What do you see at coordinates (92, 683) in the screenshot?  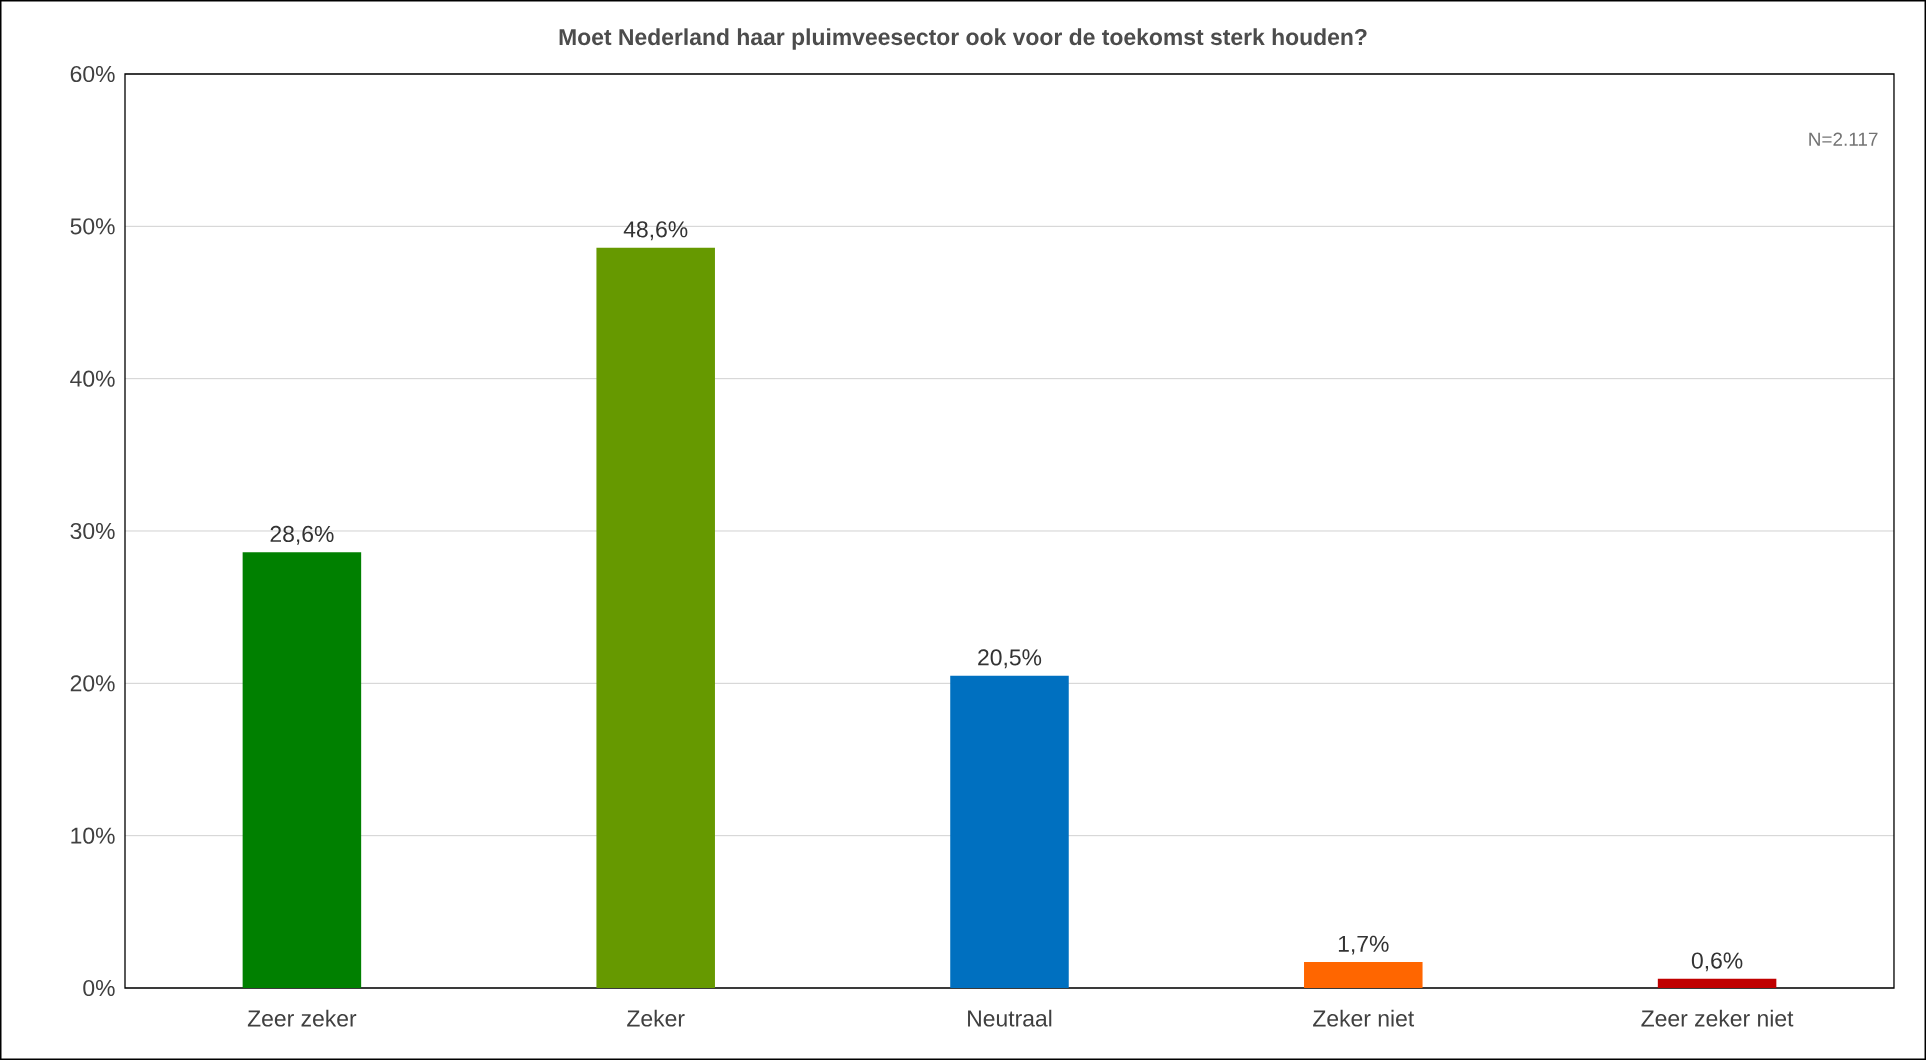 I see `y-tick-label: 20%` at bounding box center [92, 683].